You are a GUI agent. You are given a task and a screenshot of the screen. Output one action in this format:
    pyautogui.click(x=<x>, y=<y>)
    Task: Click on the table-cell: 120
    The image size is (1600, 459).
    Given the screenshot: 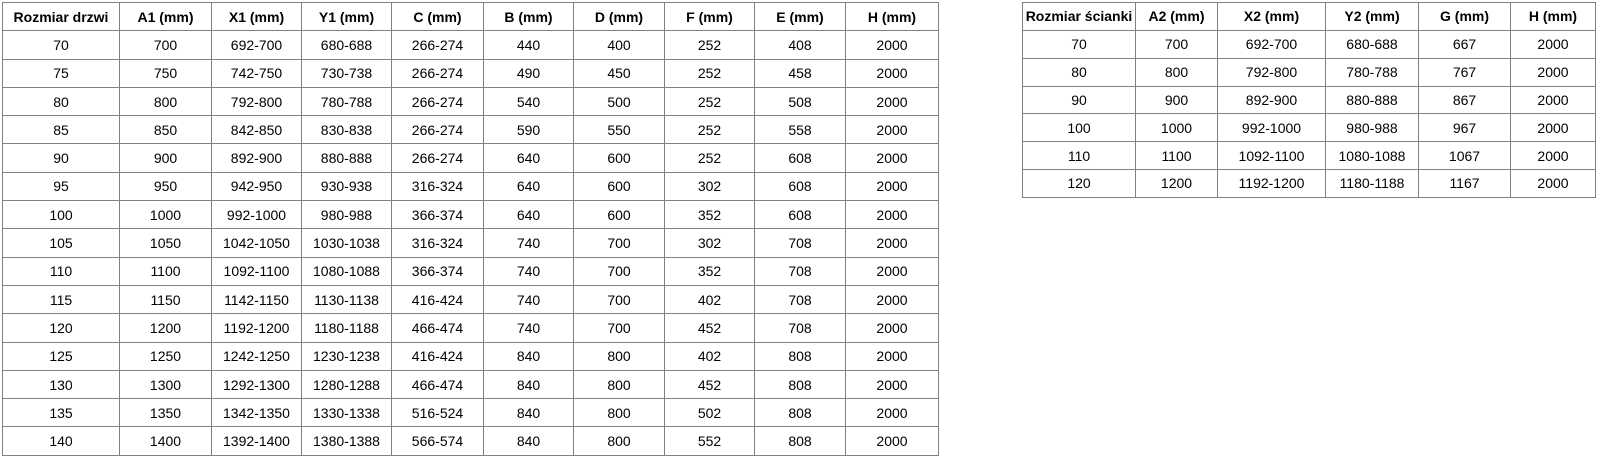 What is the action you would take?
    pyautogui.click(x=1079, y=183)
    